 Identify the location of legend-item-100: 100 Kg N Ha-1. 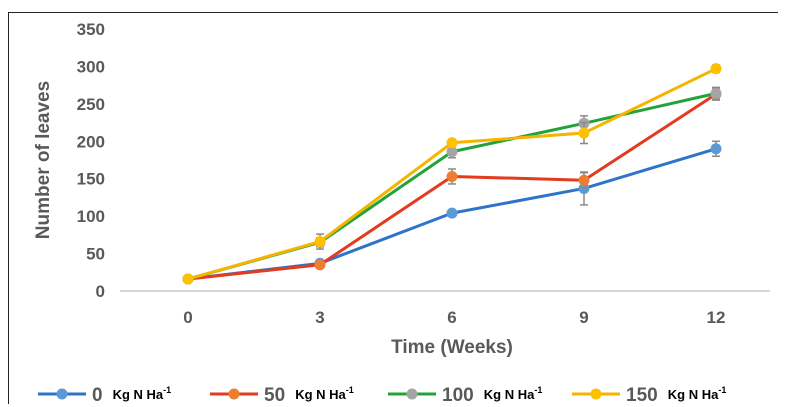
(465, 395).